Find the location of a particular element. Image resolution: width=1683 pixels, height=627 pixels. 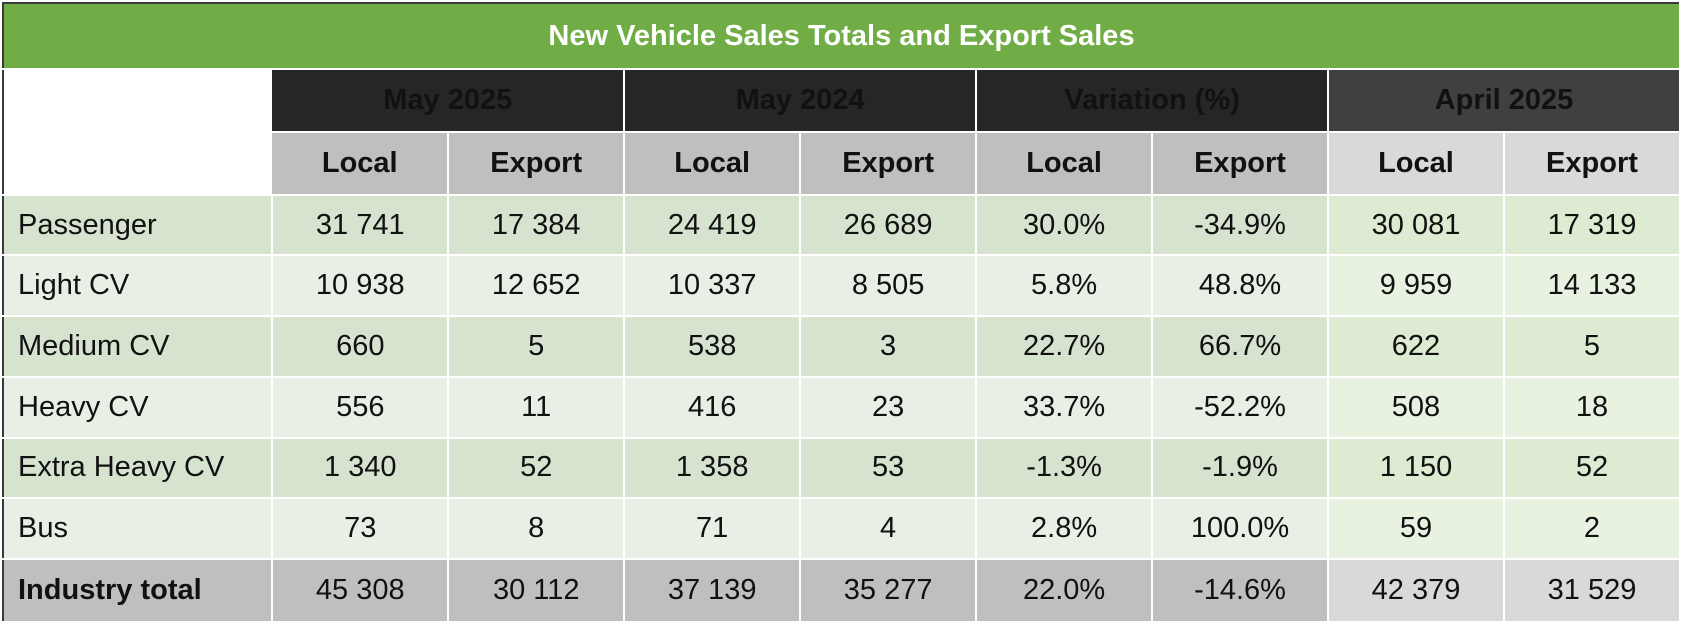

table-cell: 100.0% is located at coordinates (1240, 529).